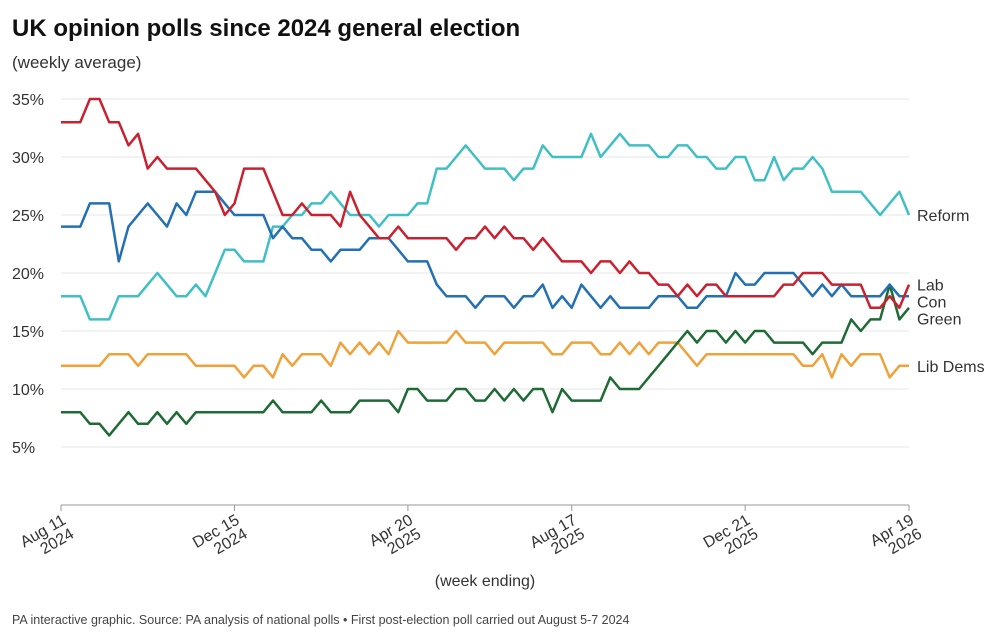 The width and height of the screenshot is (1000, 637). Describe the element at coordinates (557, 539) in the screenshot. I see `x-tick-label: Aug 172025` at that location.